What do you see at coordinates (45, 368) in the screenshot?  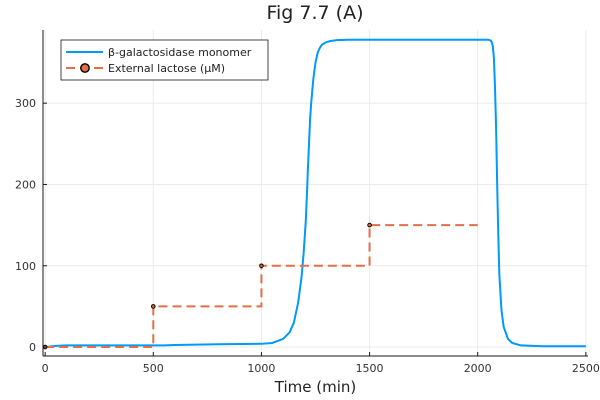 I see `x-tick-label-0: 0` at bounding box center [45, 368].